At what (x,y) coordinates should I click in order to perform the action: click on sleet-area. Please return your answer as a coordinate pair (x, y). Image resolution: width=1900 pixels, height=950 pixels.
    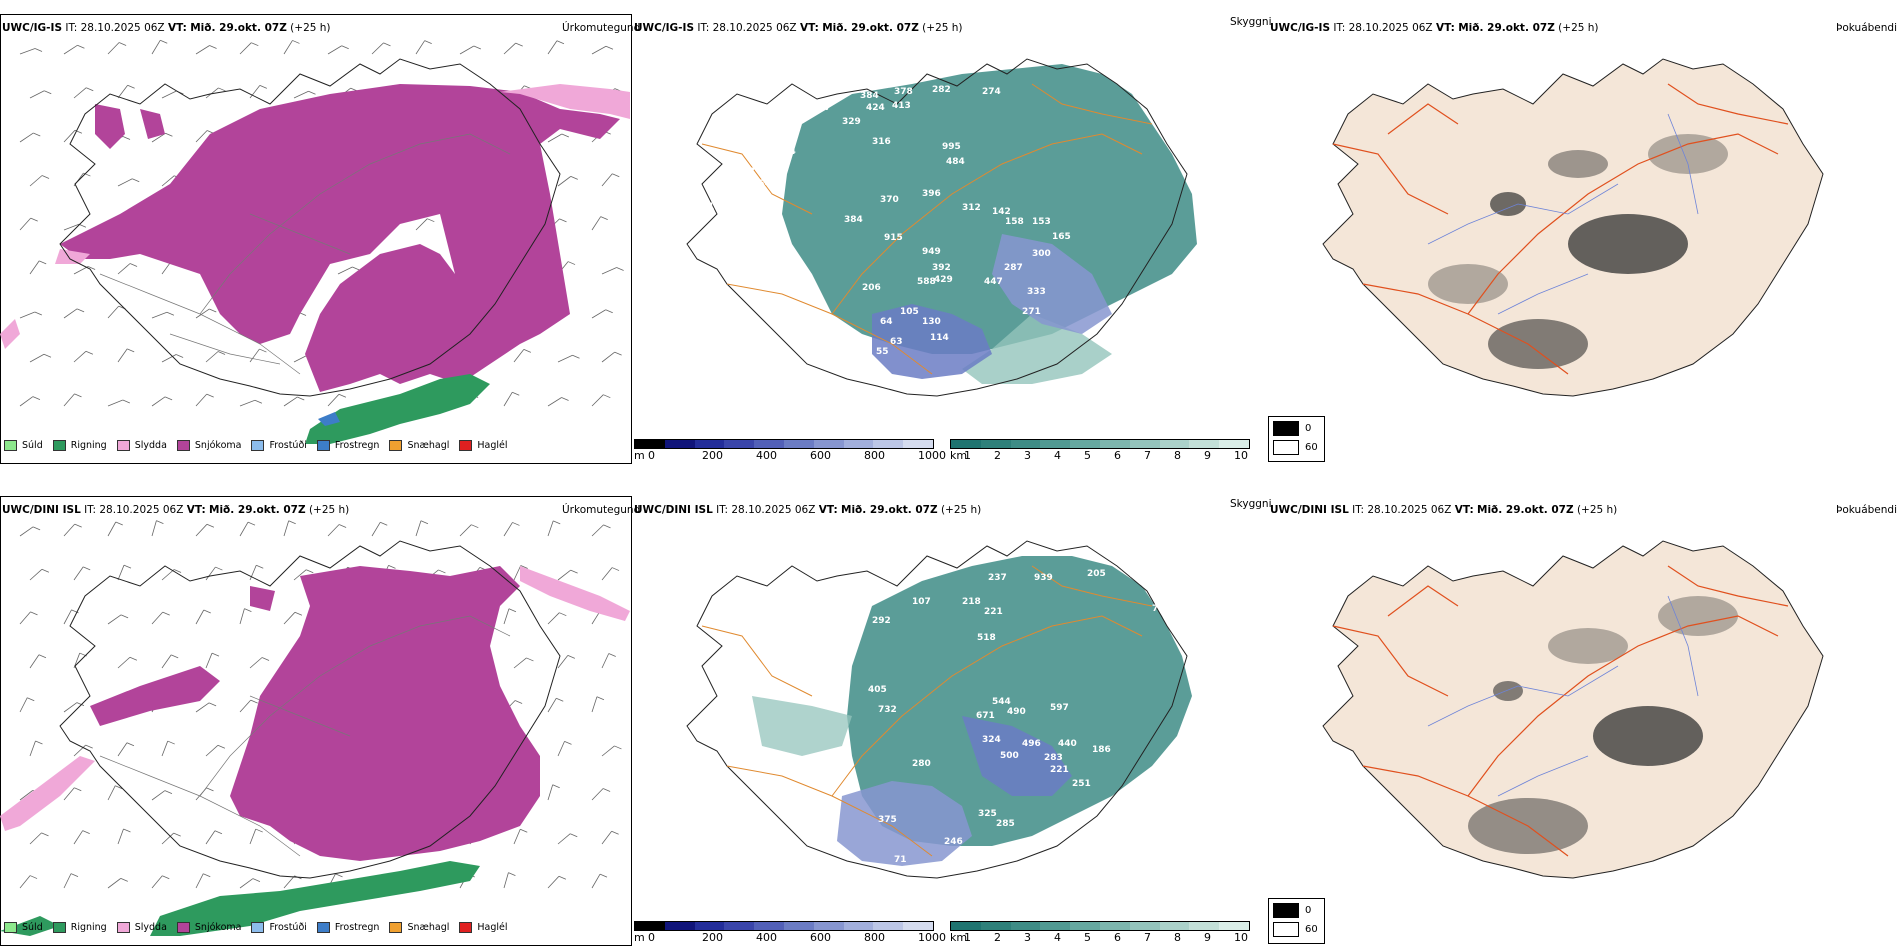
    Looking at the image, I should click on (575, 593).